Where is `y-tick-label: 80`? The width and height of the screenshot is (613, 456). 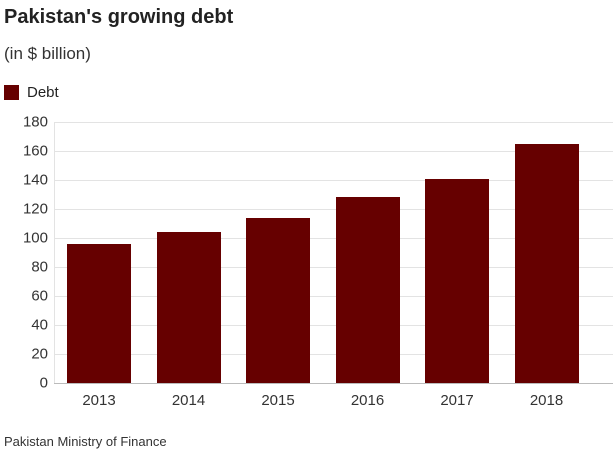
y-tick-label: 80 is located at coordinates (39, 267).